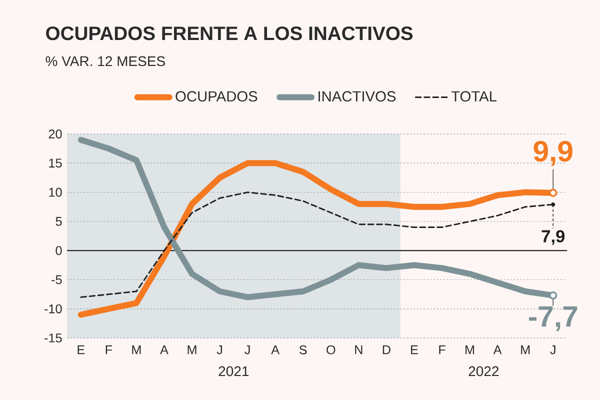  Describe the element at coordinates (473, 96) in the screenshot. I see `legend-label: TOTAL` at that location.